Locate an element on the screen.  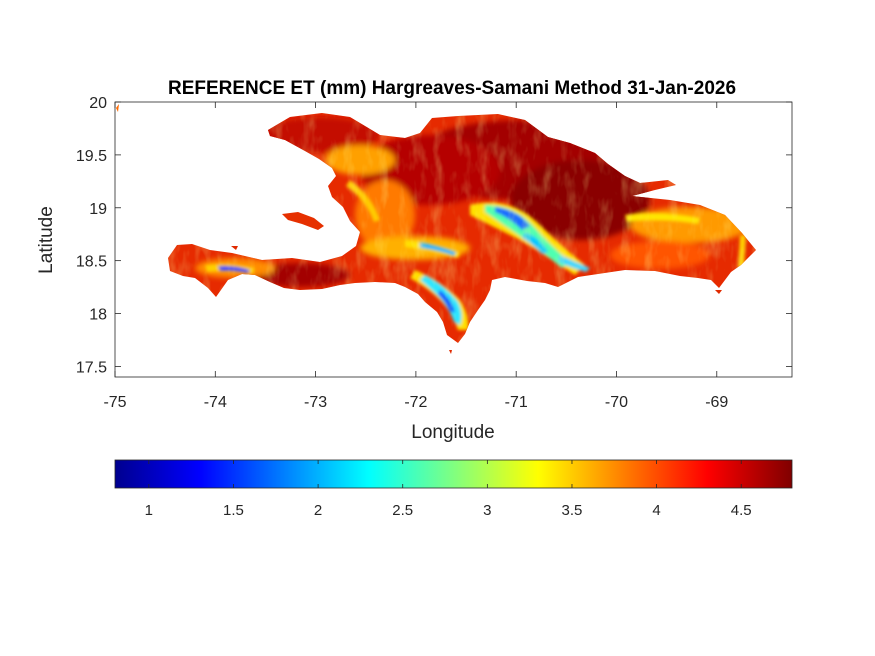
x-tick-label: -75 is located at coordinates (114, 402).